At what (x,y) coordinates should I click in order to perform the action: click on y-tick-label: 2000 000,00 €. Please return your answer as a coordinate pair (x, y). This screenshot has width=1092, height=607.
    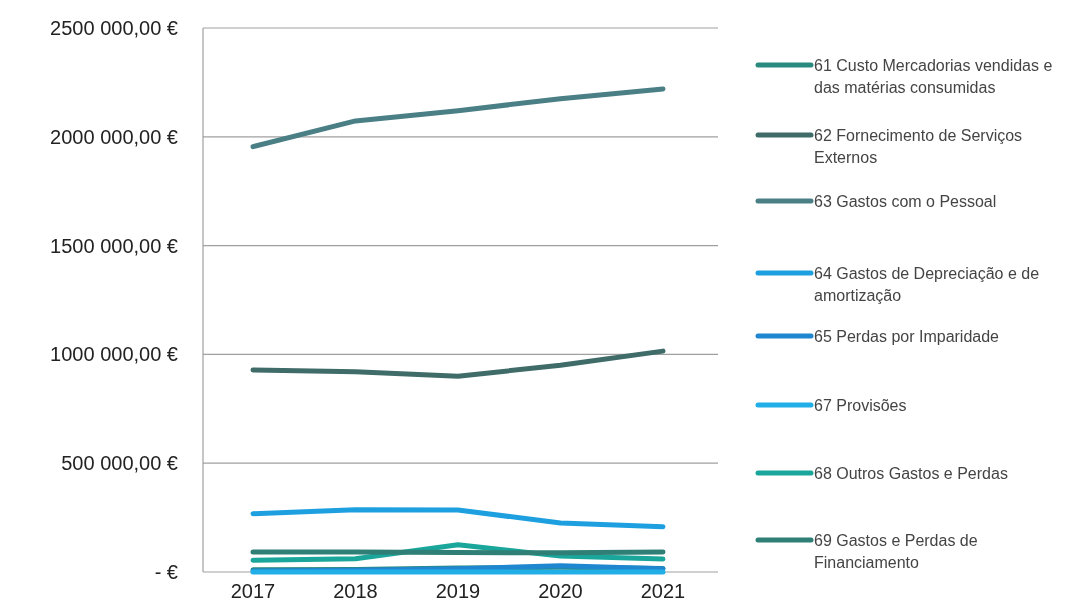
    Looking at the image, I should click on (114, 136).